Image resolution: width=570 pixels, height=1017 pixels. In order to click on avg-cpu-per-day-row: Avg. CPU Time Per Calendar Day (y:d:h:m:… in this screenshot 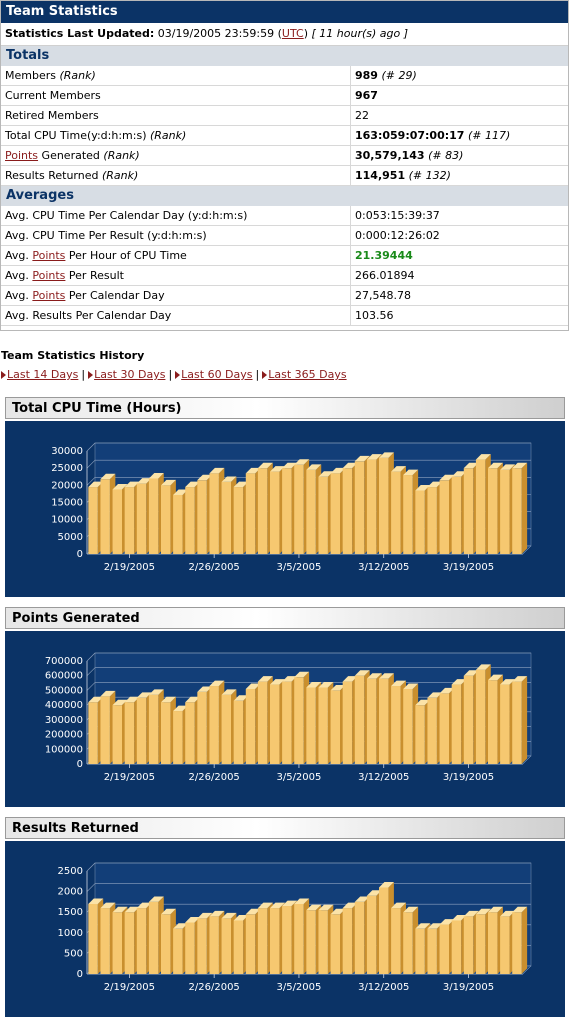, I will do `click(284, 216)`.